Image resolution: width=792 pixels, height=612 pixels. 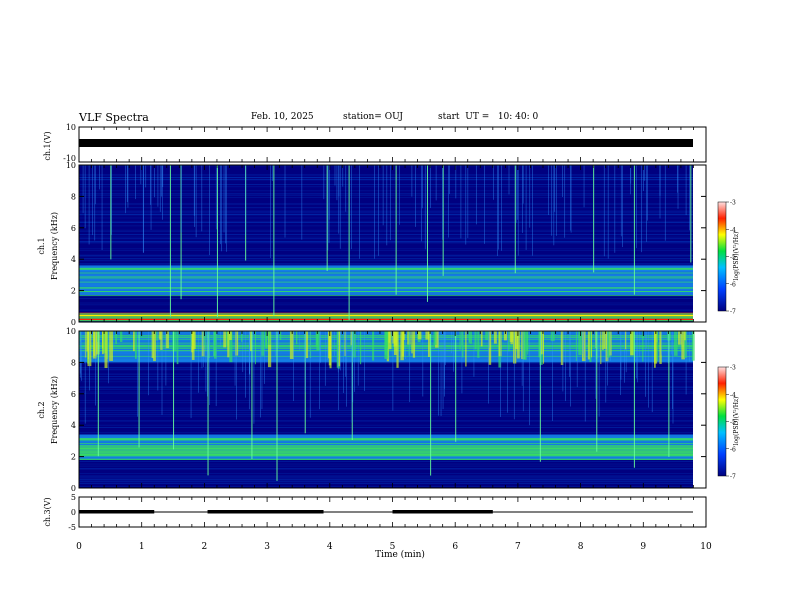 I want to click on frequency-tick-label: 0, so click(x=73, y=488).